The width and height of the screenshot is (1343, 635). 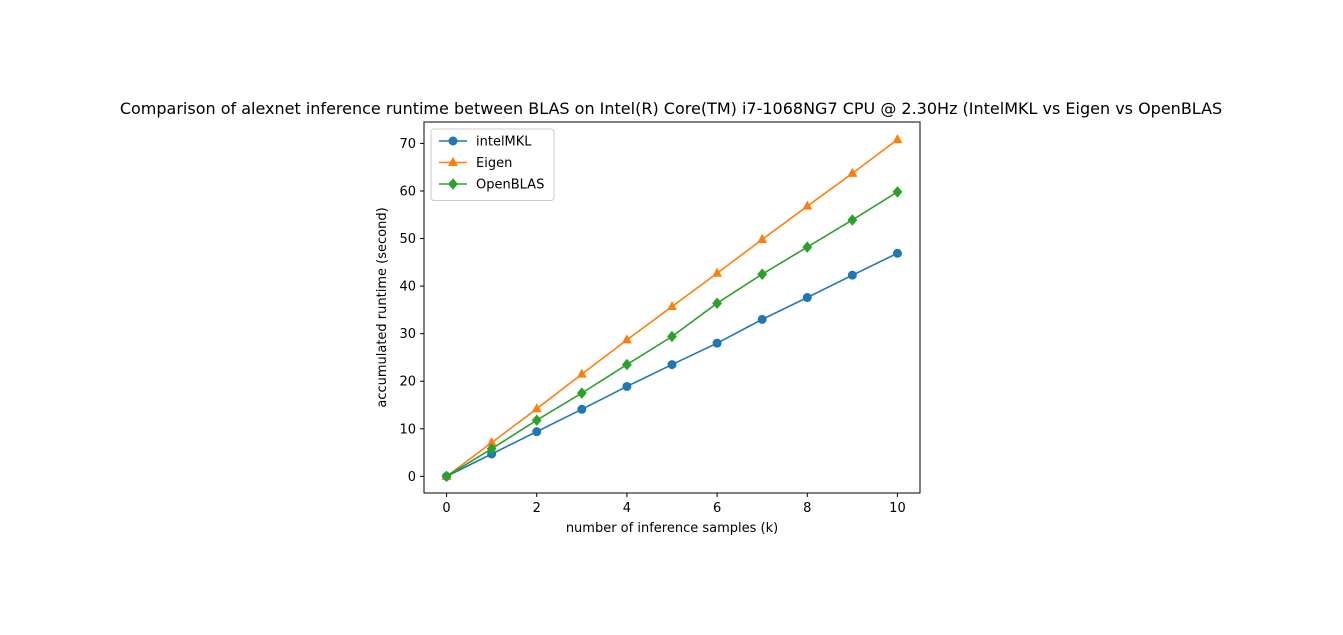 I want to click on x-axis: 0 2 4 6 8 10, so click(x=674, y=504).